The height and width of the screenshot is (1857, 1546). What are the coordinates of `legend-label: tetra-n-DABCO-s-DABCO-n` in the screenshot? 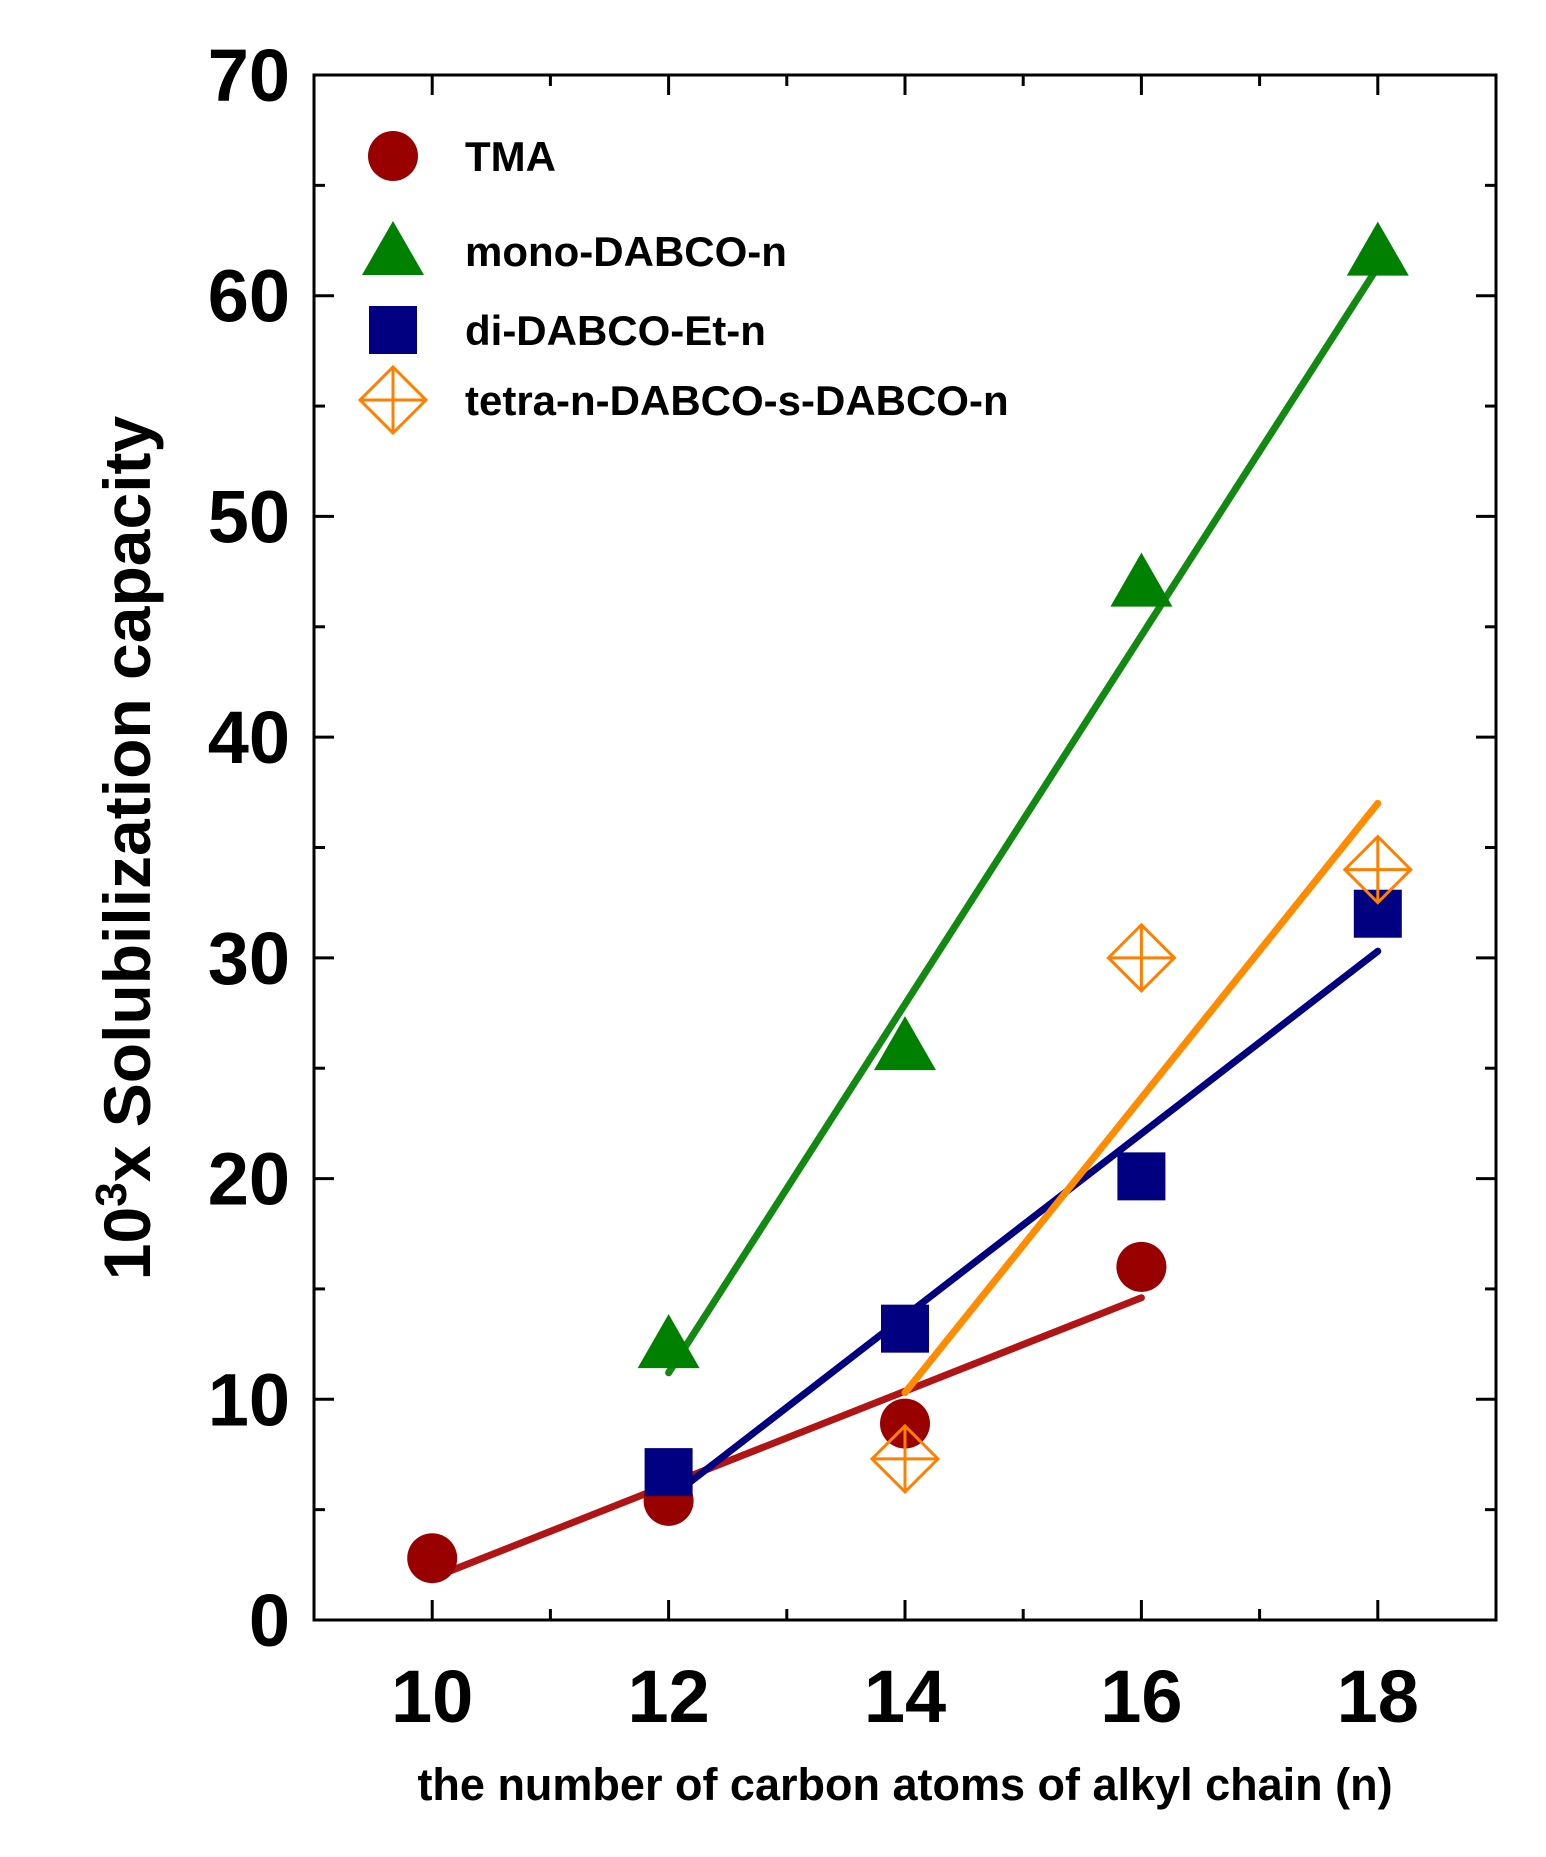 It's located at (737, 400).